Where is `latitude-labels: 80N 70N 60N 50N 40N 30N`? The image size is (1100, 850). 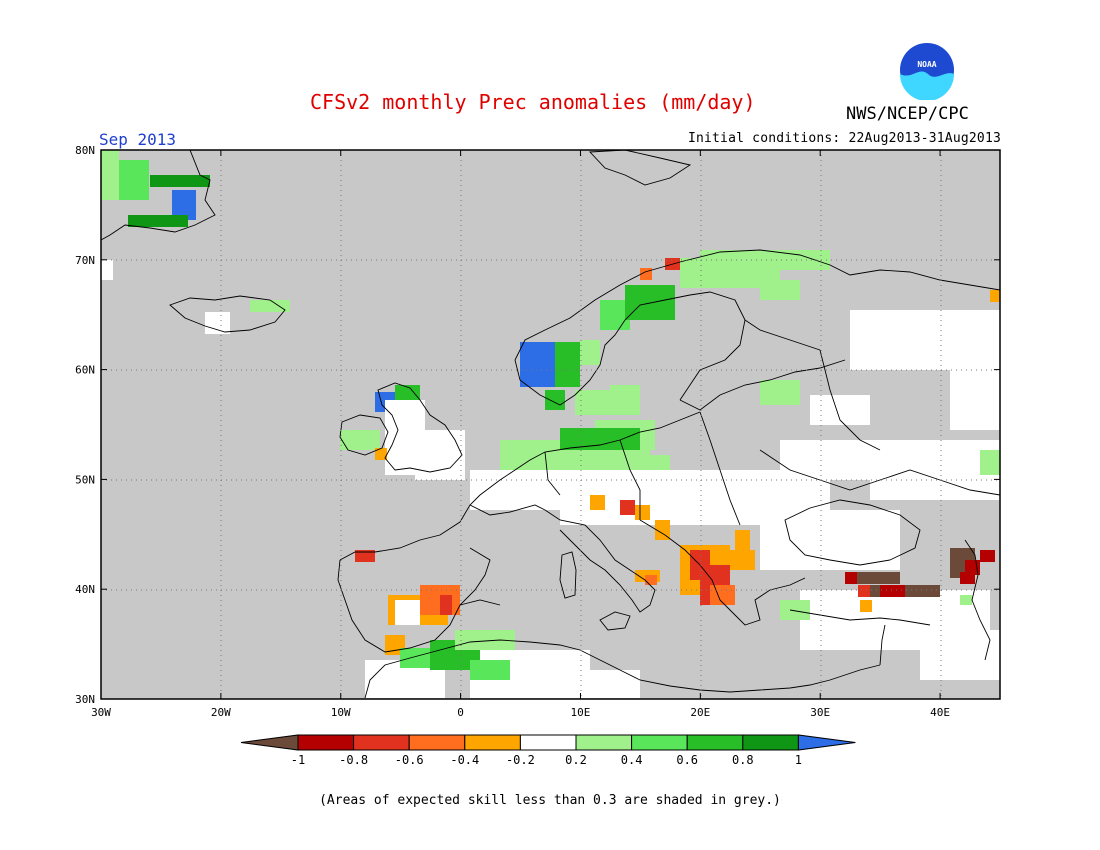 latitude-labels: 80N 70N 60N 50N 40N 30N is located at coordinates (85, 425).